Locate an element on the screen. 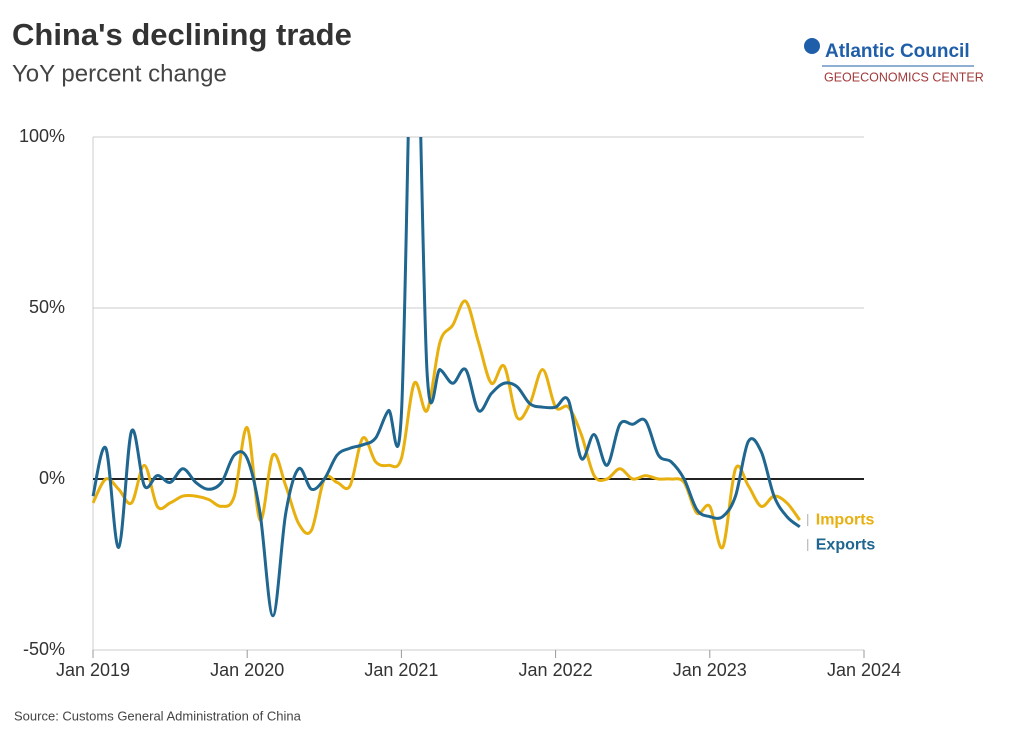 The image size is (1024, 740). x-tick-label: Jan 2023 is located at coordinates (710, 670).